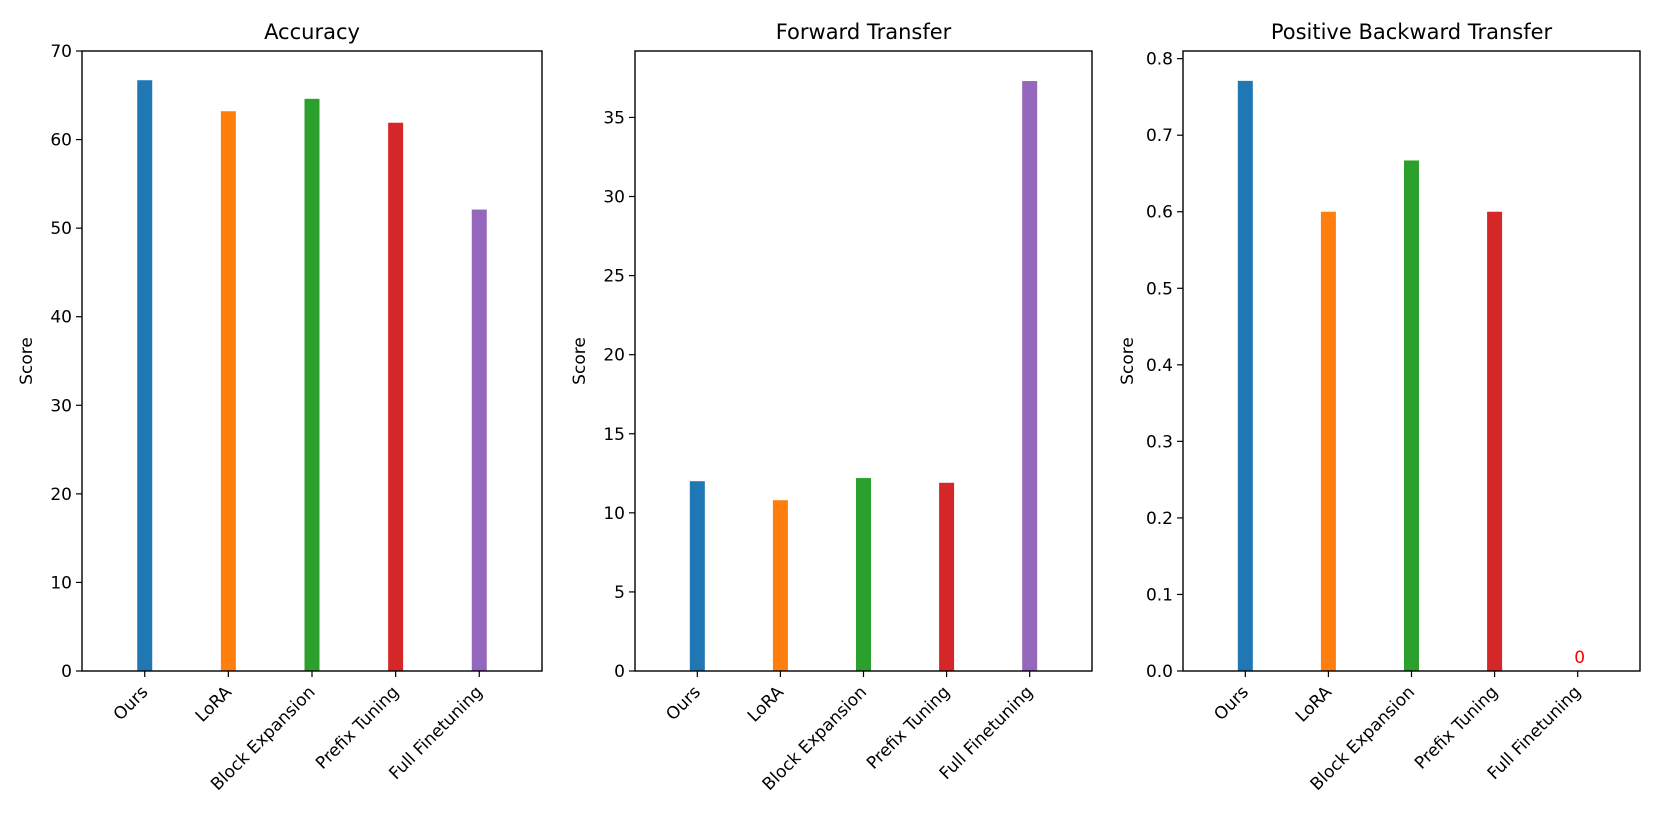 This screenshot has height=830, width=1661. I want to click on y-tick-label: 0.3, so click(1159, 442).